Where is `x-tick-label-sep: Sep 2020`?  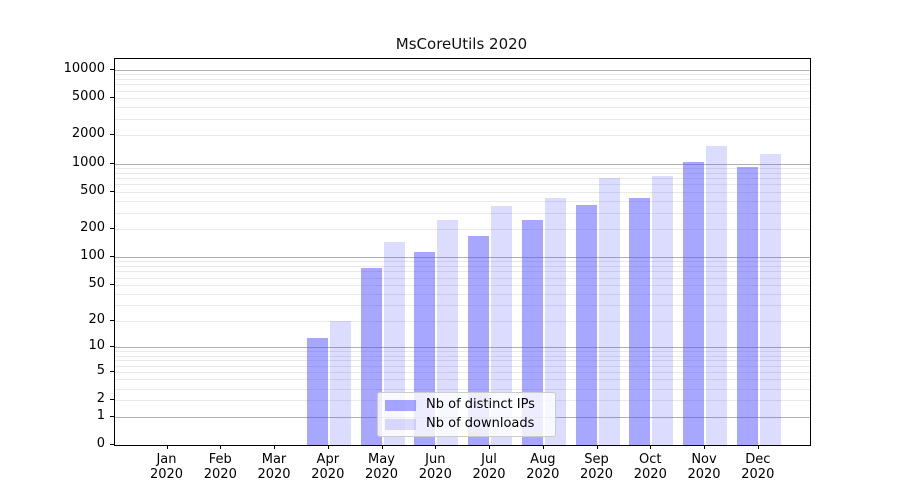 x-tick-label-sep: Sep 2020 is located at coordinates (596, 467).